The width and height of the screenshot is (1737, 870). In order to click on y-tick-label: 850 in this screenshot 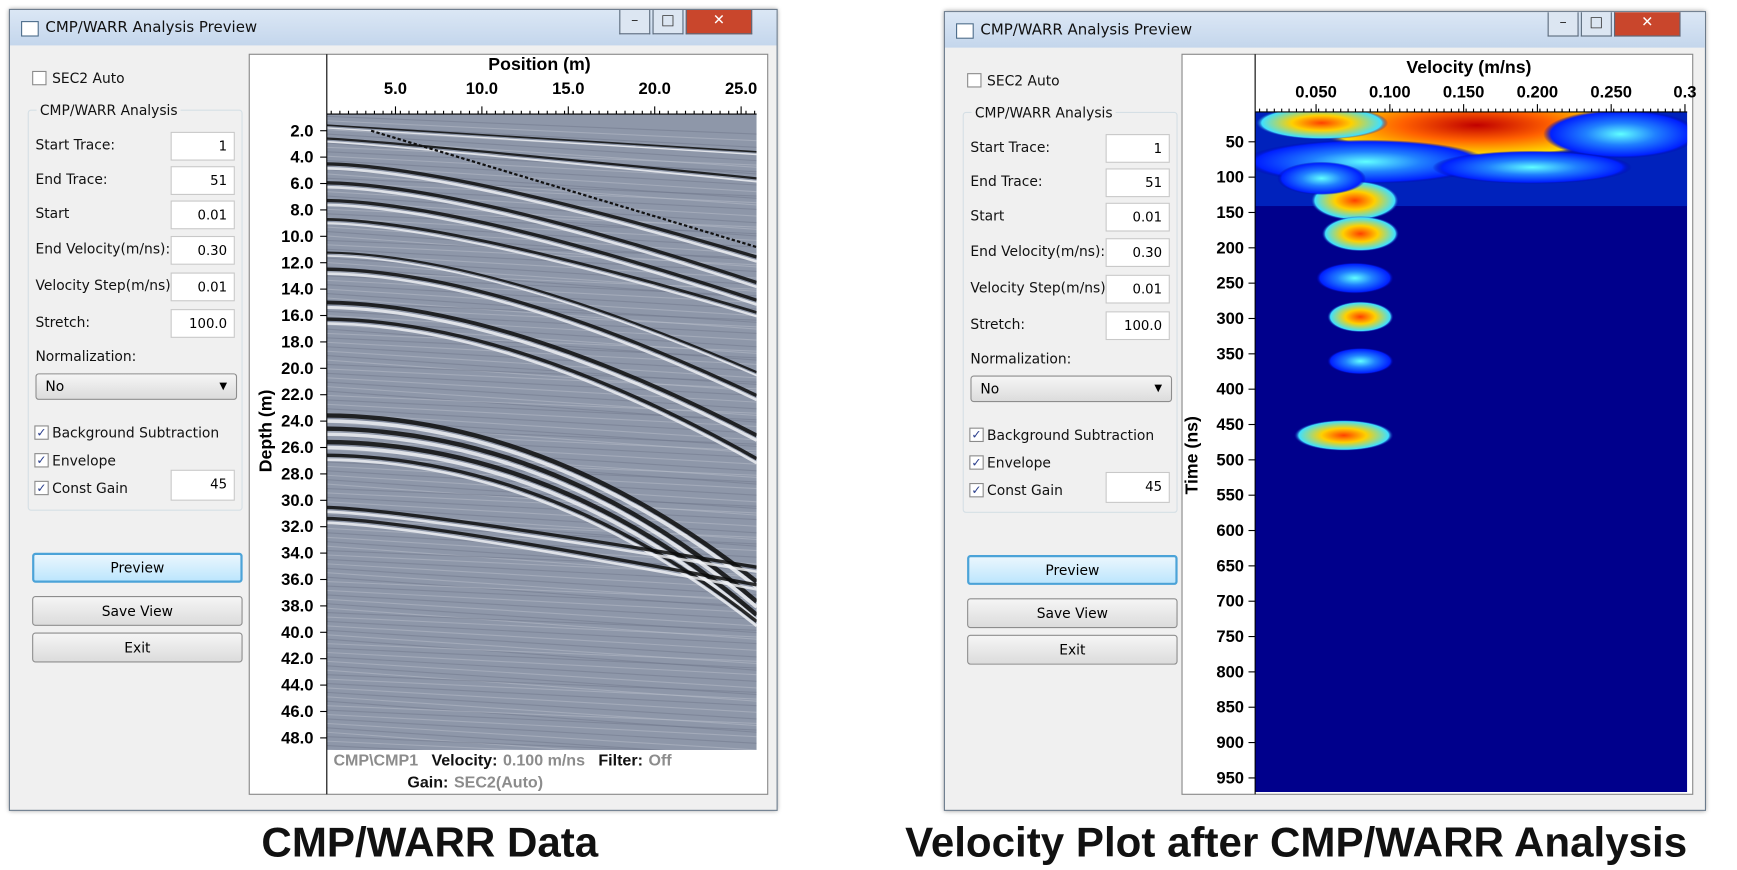, I will do `click(1230, 707)`.